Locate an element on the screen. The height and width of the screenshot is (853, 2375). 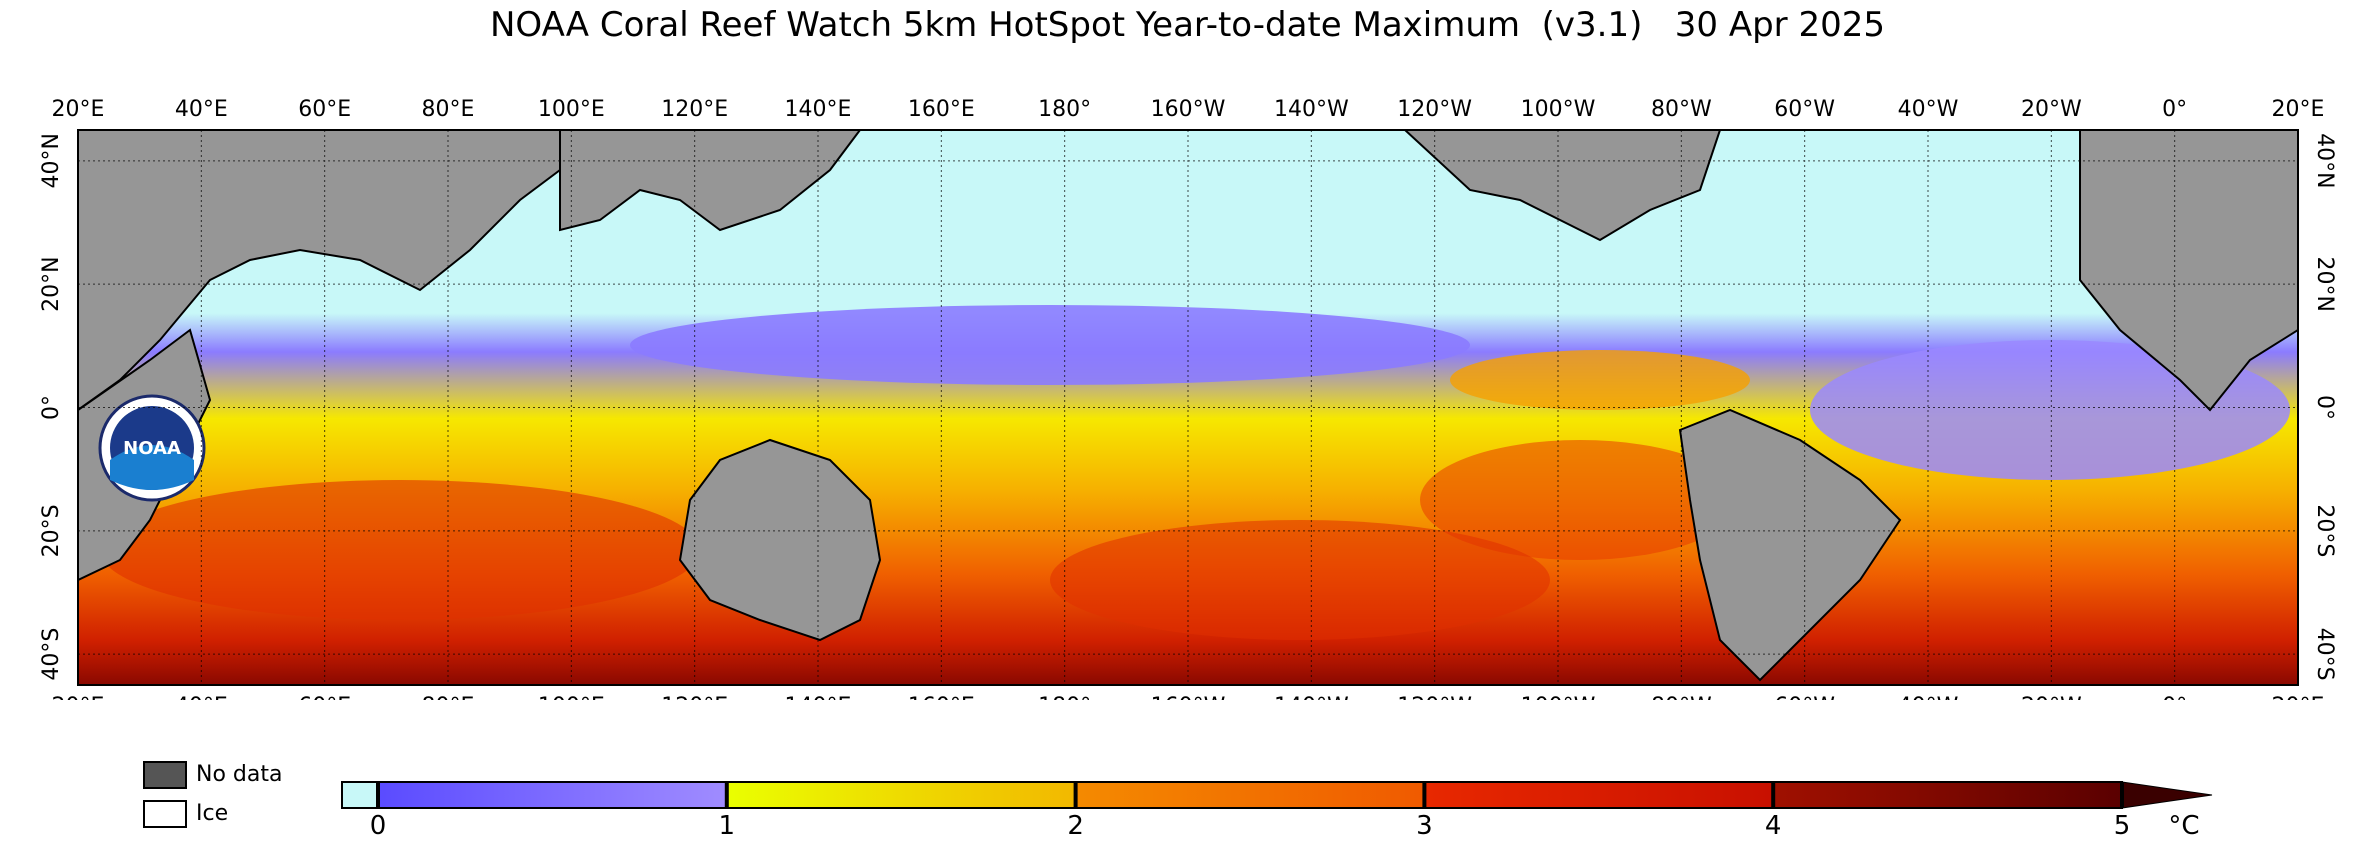
lon-label-bottom: 140°E is located at coordinates (818, 697).